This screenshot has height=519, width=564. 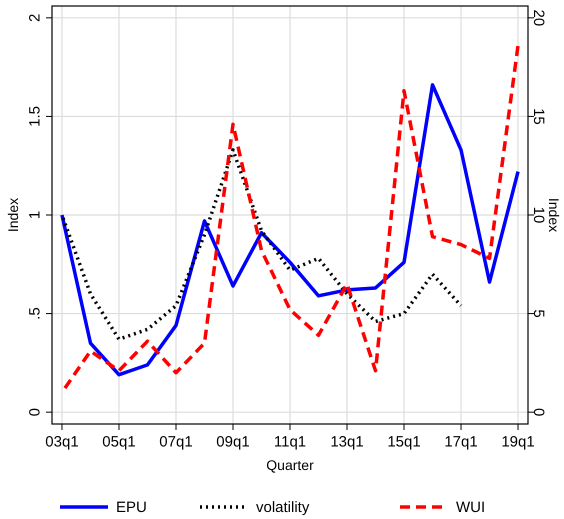 I want to click on x-tick-label: 15q1, so click(x=404, y=442).